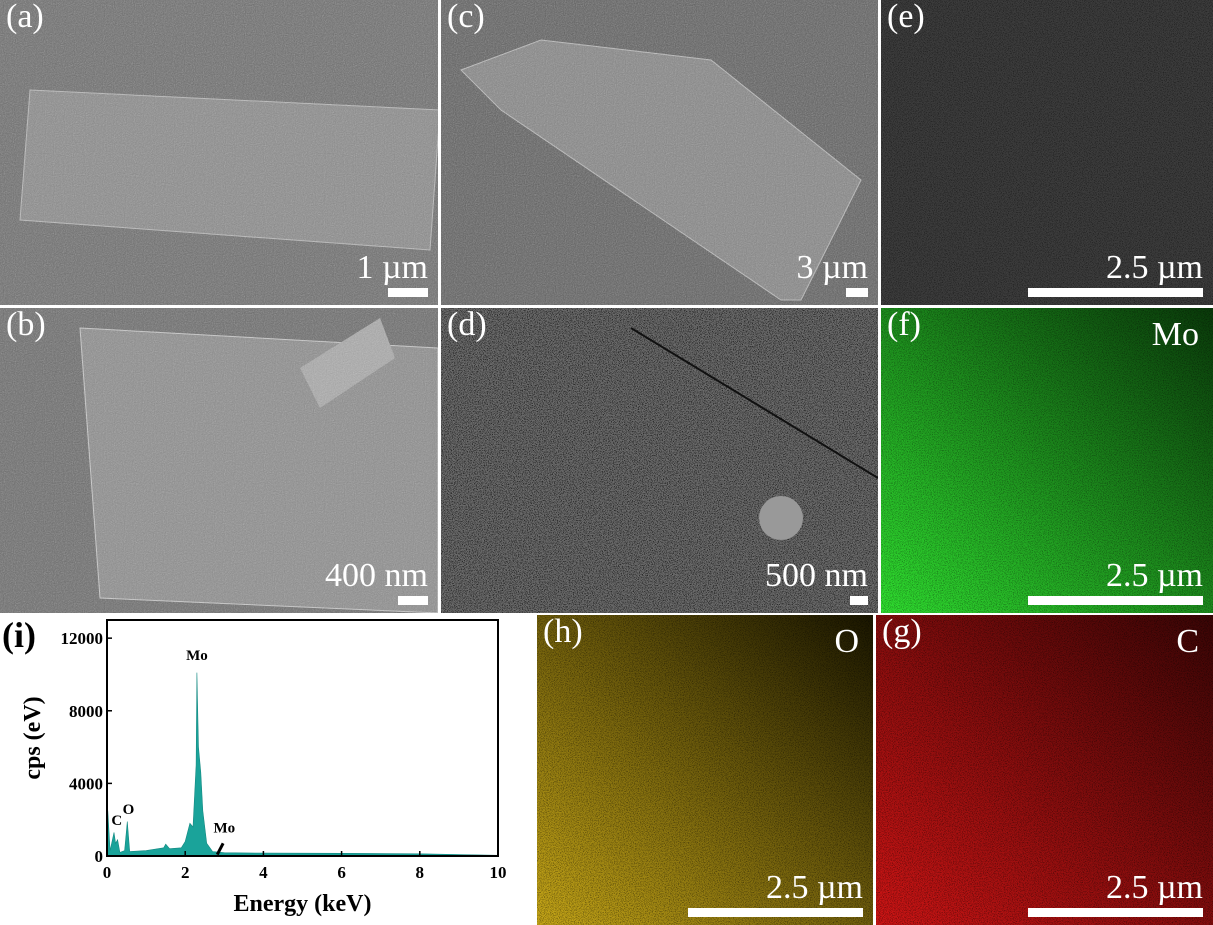 This screenshot has height=925, width=1213. Describe the element at coordinates (129, 810) in the screenshot. I see `peak-label: O` at that location.